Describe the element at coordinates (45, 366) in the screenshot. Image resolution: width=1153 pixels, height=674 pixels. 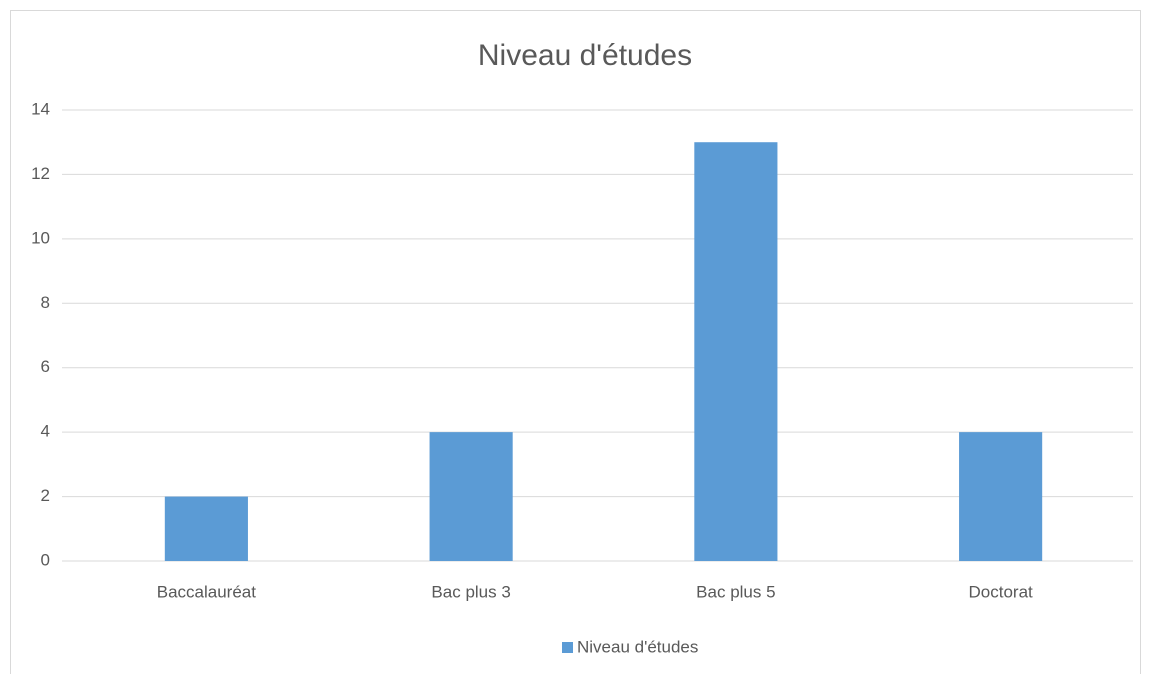
I see `y-tick-label: 6` at that location.